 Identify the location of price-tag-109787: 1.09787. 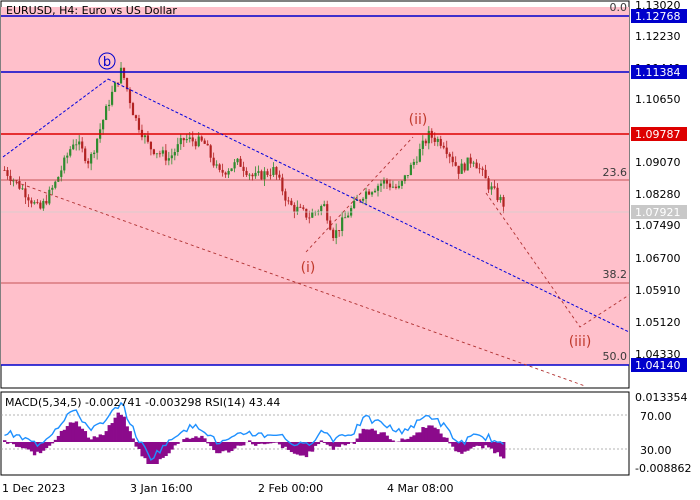
(658, 134).